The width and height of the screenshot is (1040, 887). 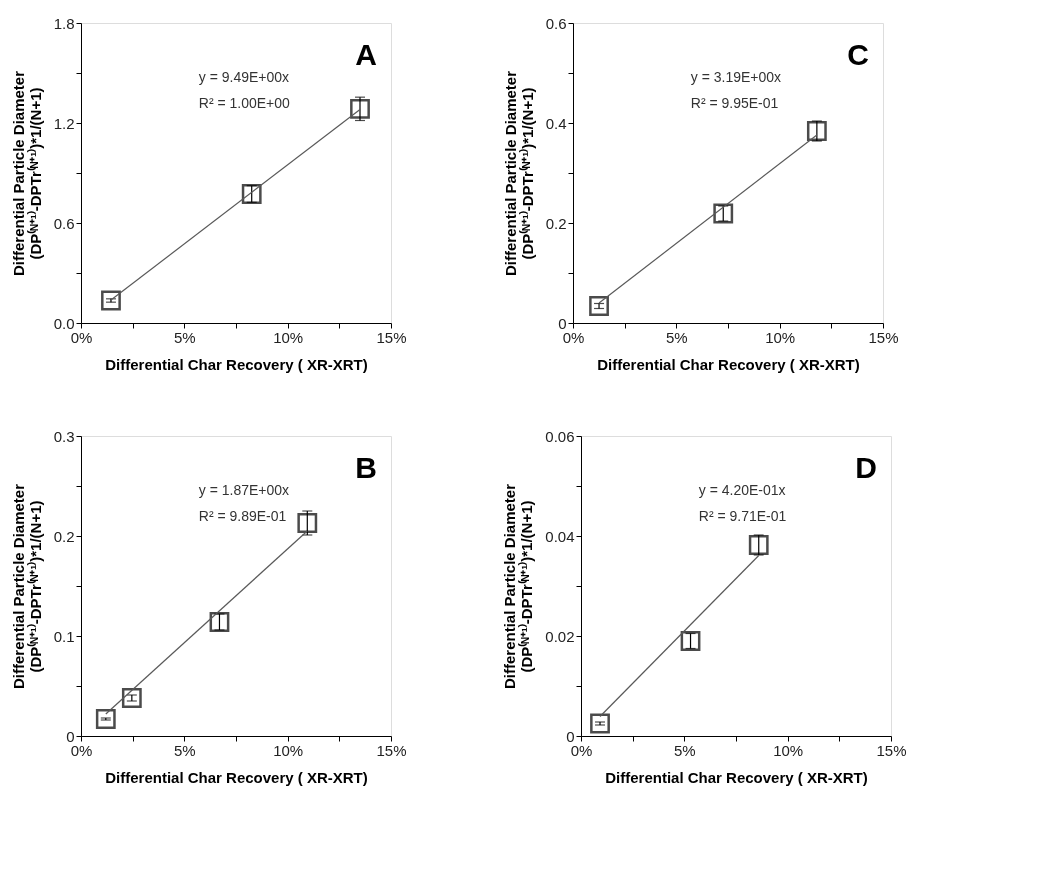 I want to click on annotation: R² = 9.71E-01, so click(x=742, y=516).